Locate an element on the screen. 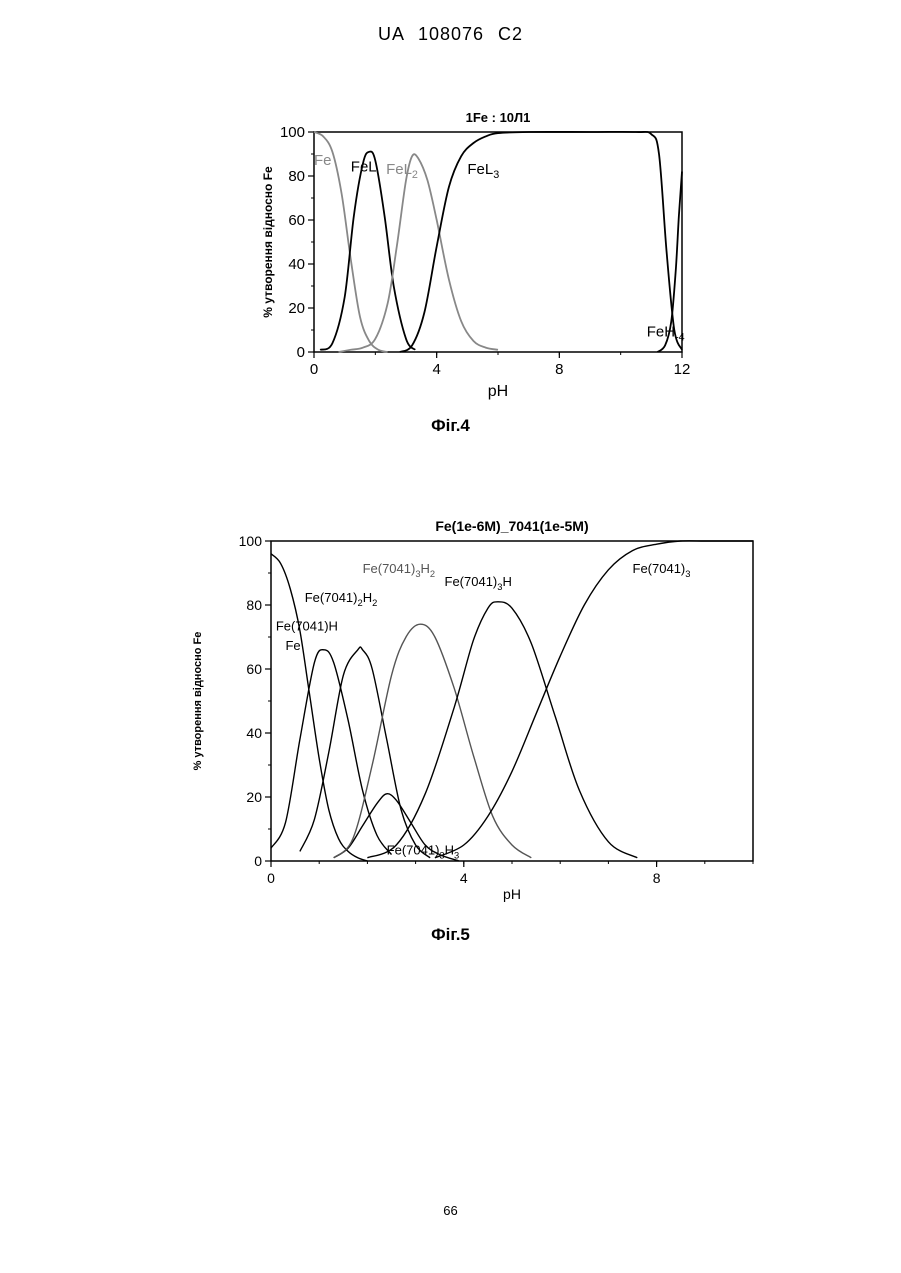  series-label-fel: FeL is located at coordinates (364, 167).